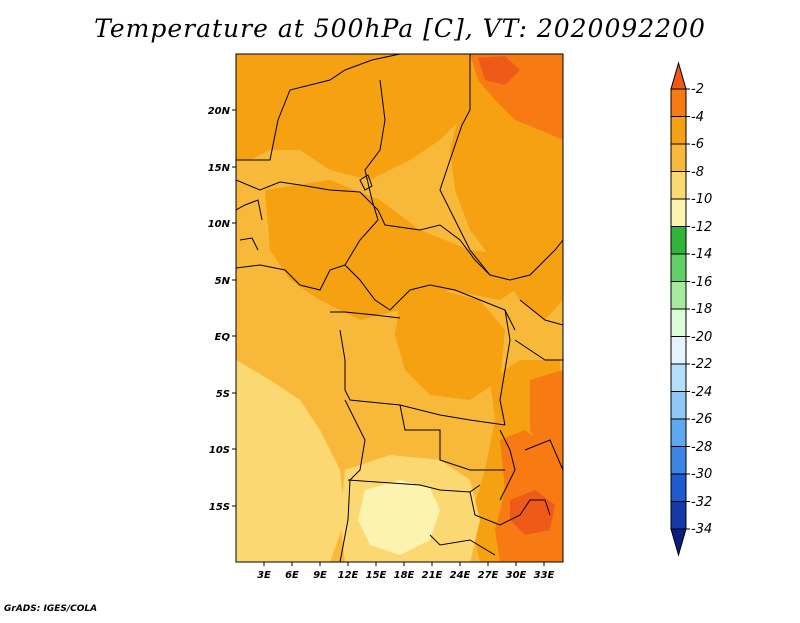 The width and height of the screenshot is (800, 623). What do you see at coordinates (701, 502) in the screenshot?
I see `colorbar-label-15: -32` at bounding box center [701, 502].